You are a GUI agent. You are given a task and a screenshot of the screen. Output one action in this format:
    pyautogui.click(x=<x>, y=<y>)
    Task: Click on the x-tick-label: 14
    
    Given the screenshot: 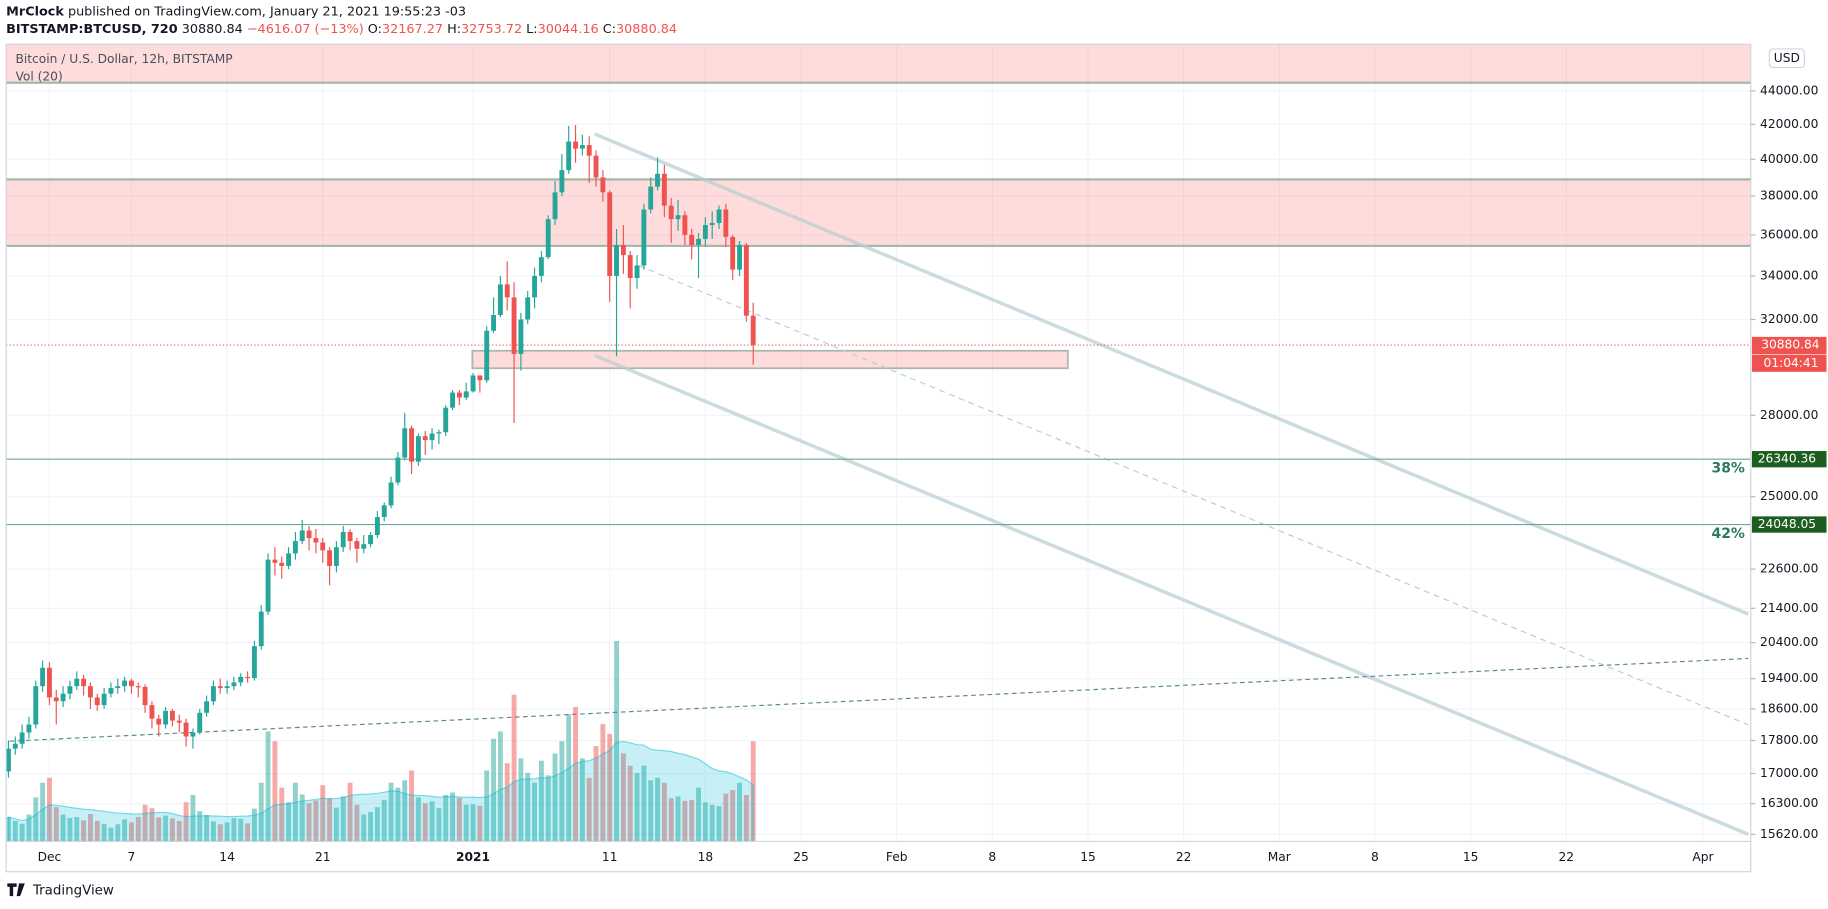 What is the action you would take?
    pyautogui.click(x=227, y=857)
    